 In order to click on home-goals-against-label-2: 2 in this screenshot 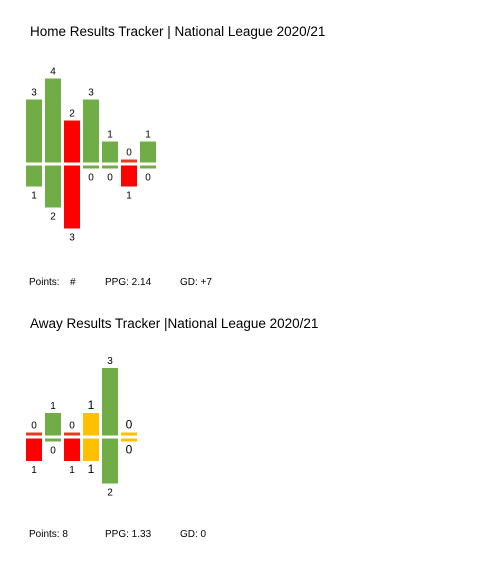, I will do `click(53, 217)`.